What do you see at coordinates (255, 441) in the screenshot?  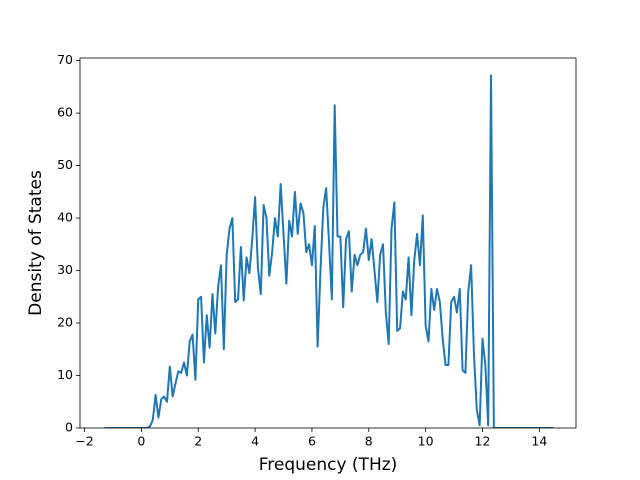 I see `x-tick-label: 4` at bounding box center [255, 441].